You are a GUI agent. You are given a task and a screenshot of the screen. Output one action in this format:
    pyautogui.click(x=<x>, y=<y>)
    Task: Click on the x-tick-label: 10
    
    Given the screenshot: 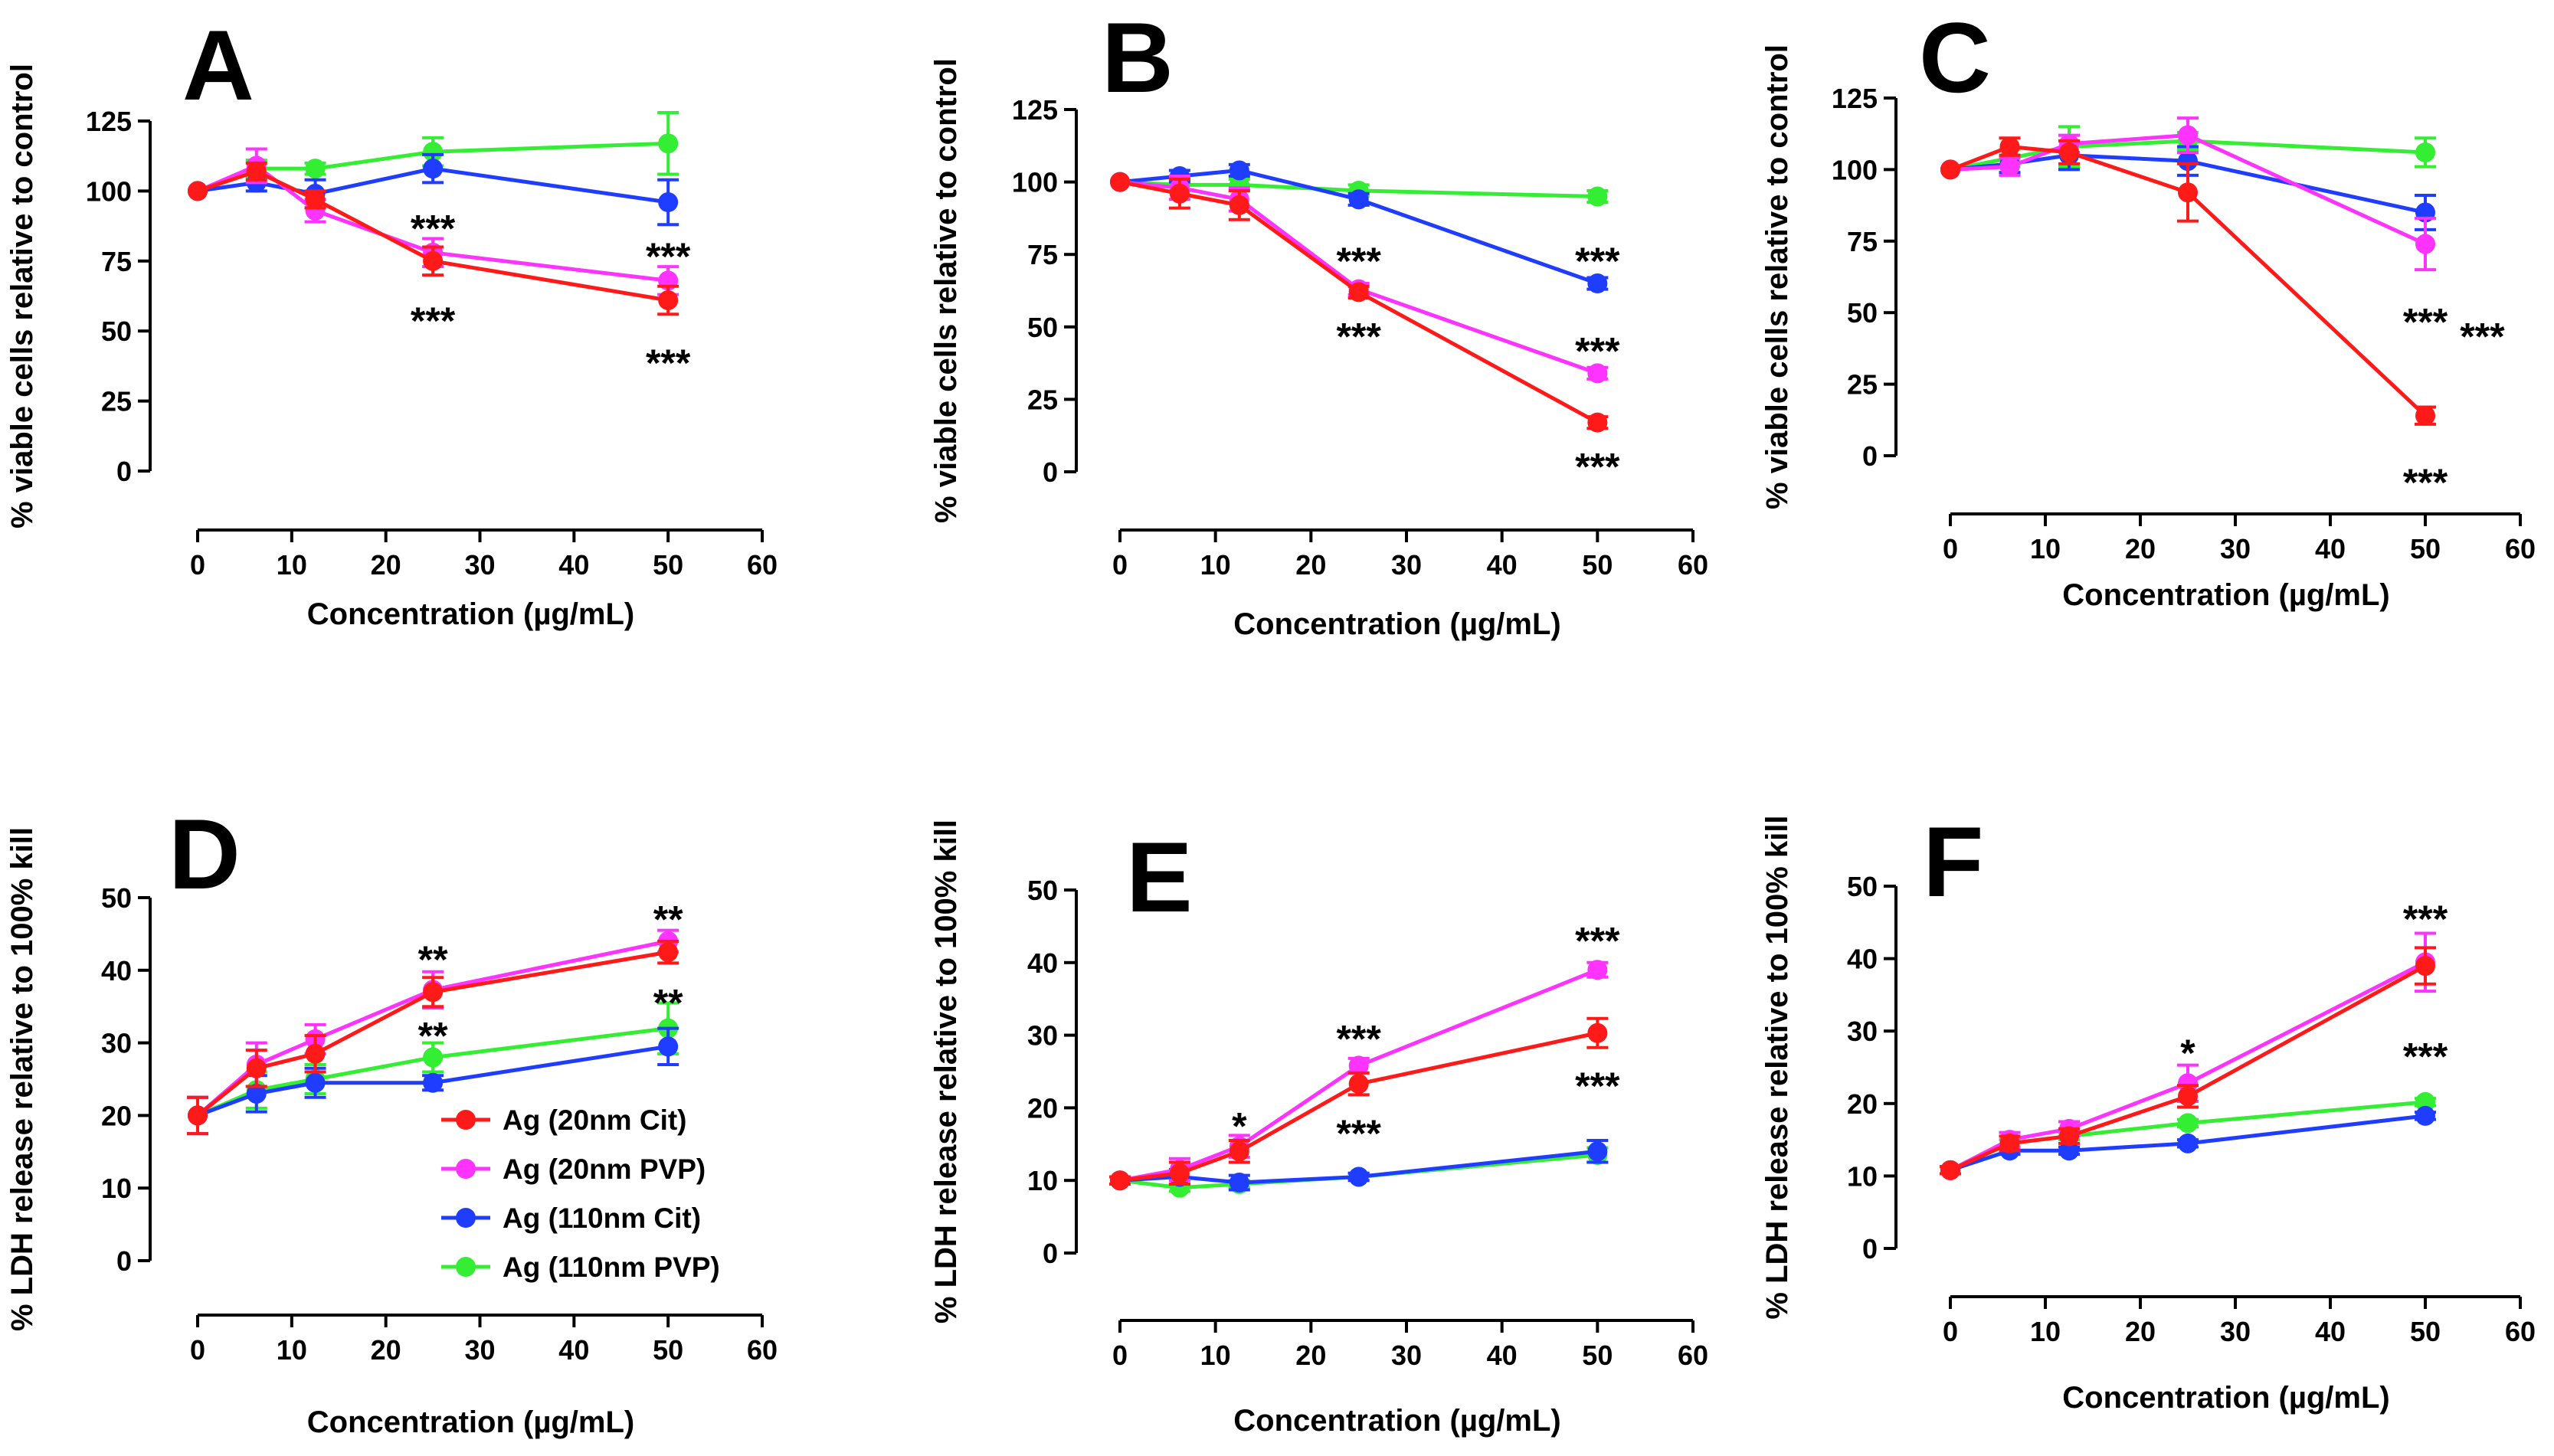 What is the action you would take?
    pyautogui.click(x=2045, y=548)
    